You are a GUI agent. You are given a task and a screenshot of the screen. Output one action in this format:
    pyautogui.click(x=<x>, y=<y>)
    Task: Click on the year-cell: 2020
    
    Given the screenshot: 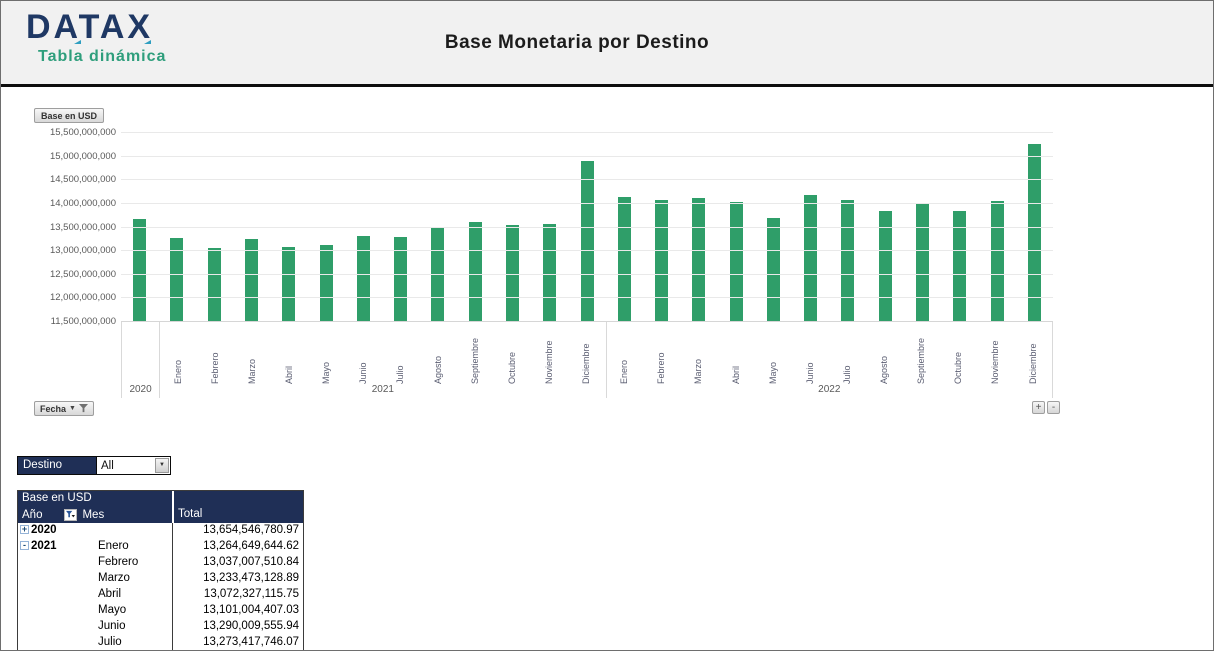 What is the action you would take?
    pyautogui.click(x=44, y=530)
    